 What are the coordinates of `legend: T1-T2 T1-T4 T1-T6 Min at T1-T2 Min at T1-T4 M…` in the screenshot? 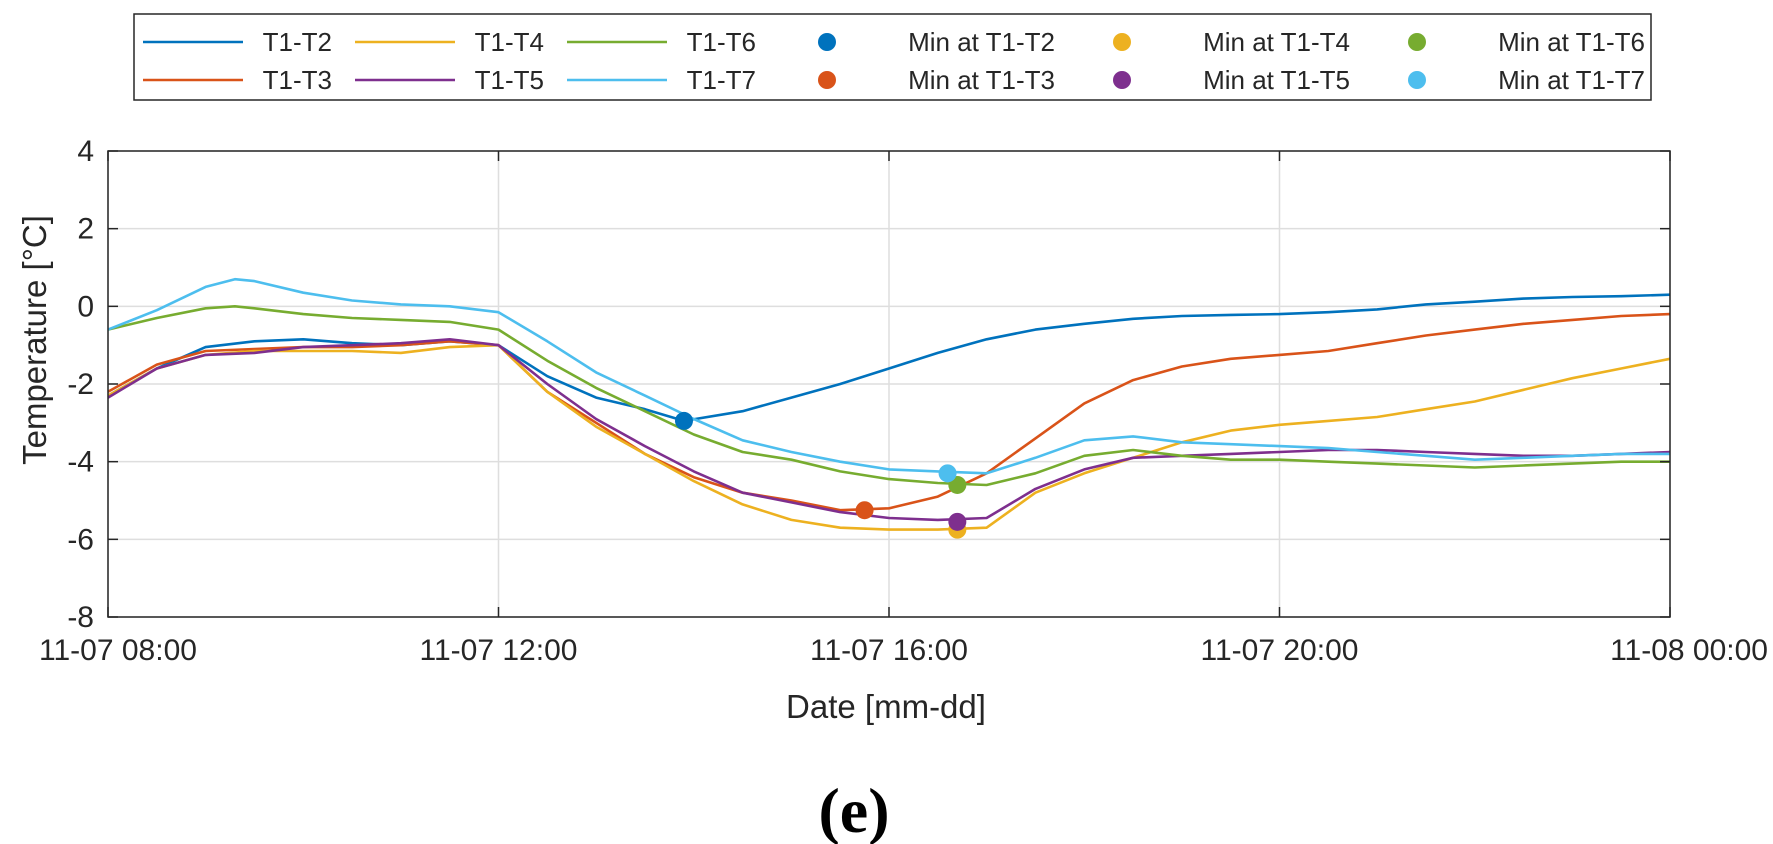 It's located at (892, 57).